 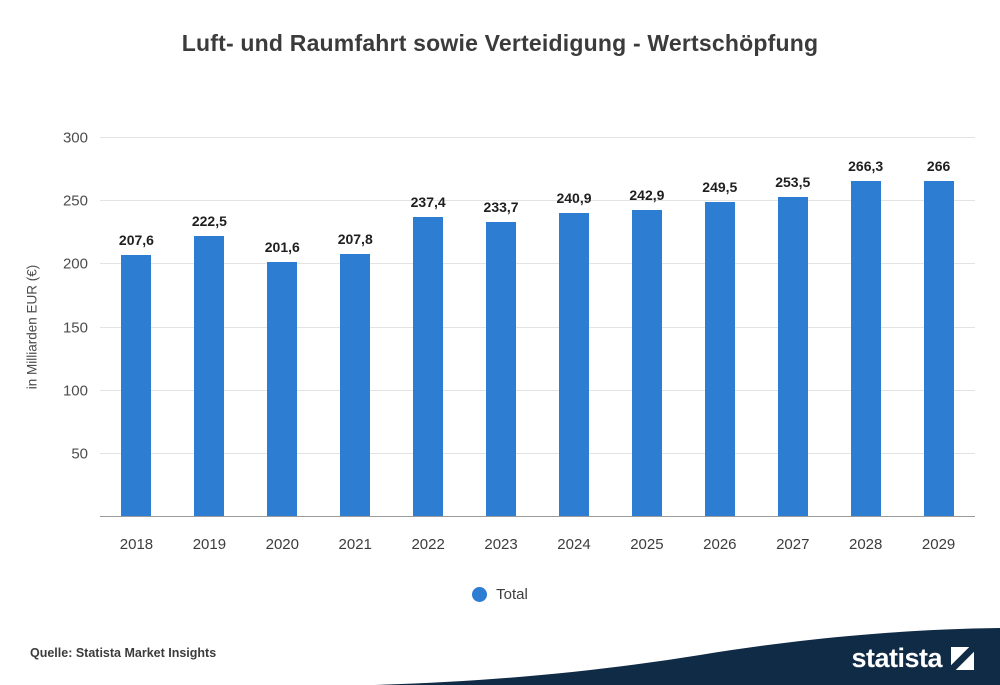 I want to click on x-axis-label: 2028, so click(x=865, y=544).